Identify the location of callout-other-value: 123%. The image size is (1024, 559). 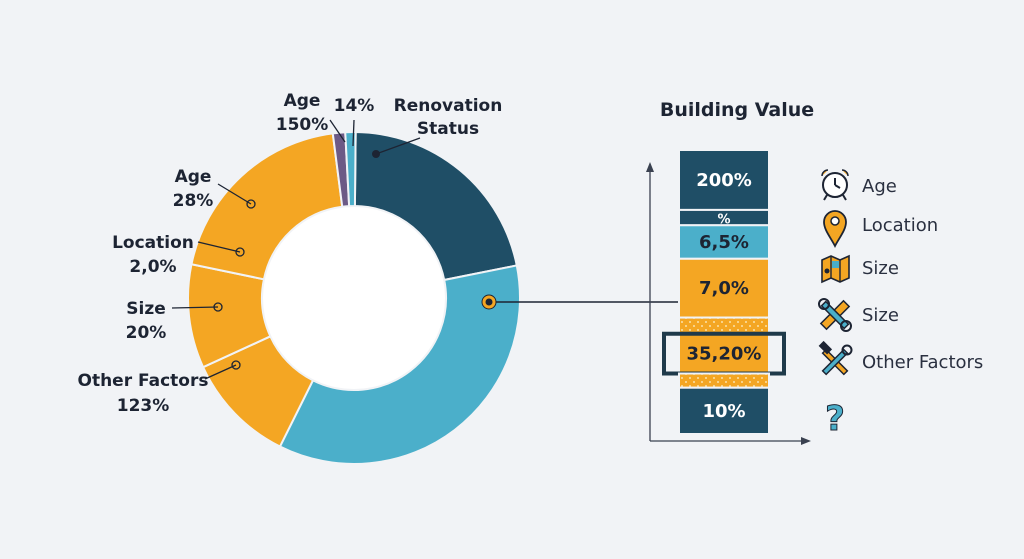
(143, 406).